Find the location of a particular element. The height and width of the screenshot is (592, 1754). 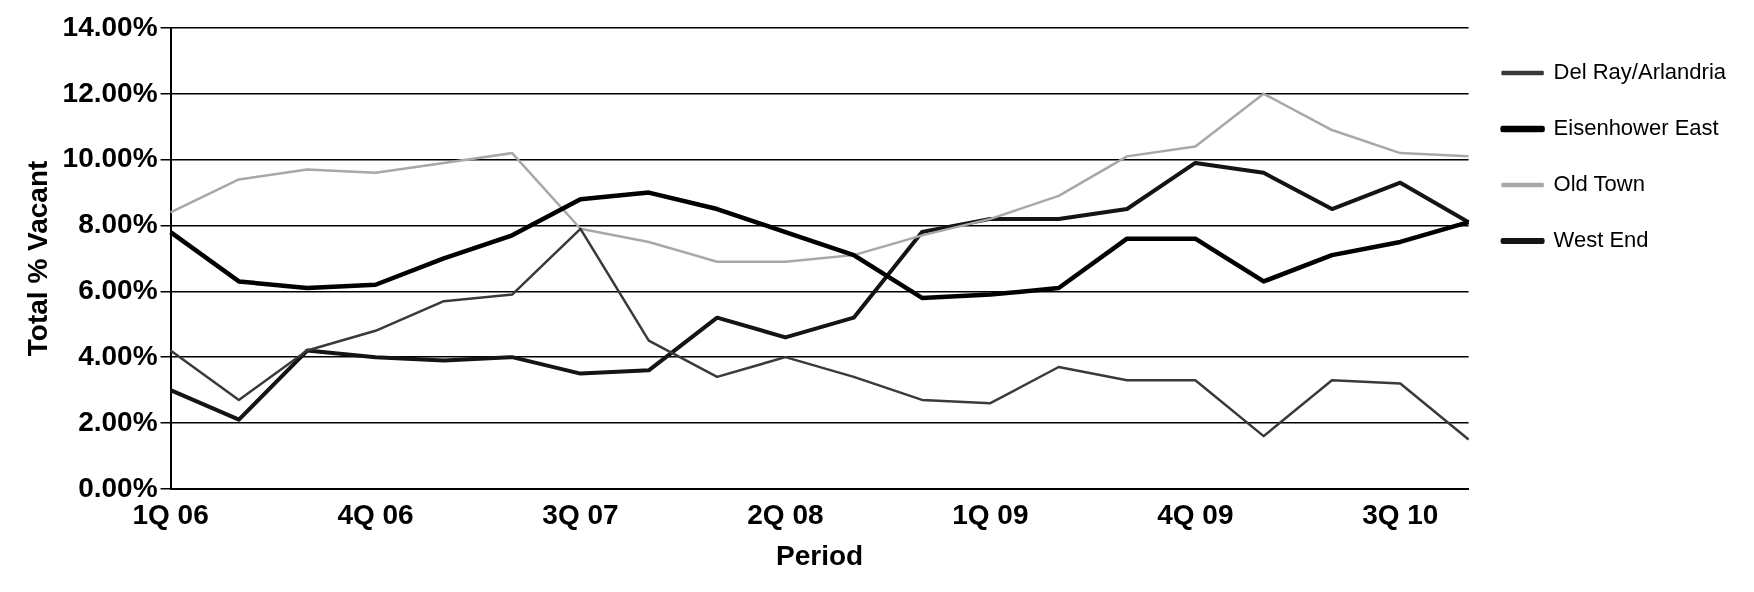

y-tick-label: 8.00% is located at coordinates (118, 224).